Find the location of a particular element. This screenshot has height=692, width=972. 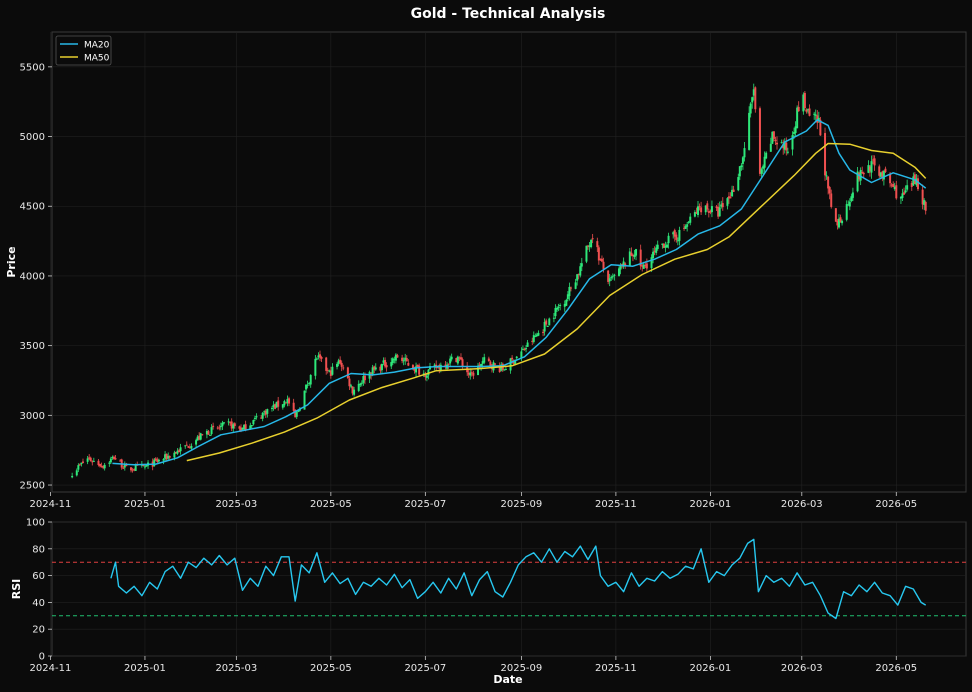

x-tick-label: 2025-11 is located at coordinates (616, 504).